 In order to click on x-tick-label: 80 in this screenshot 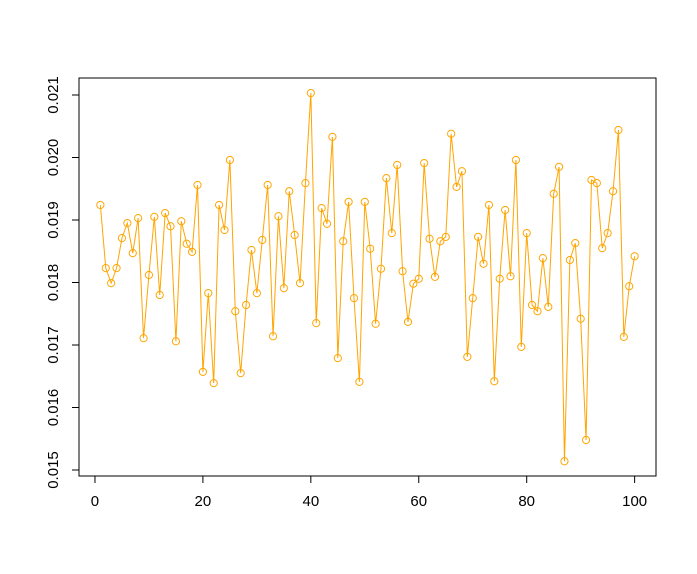, I will do `click(526, 501)`.